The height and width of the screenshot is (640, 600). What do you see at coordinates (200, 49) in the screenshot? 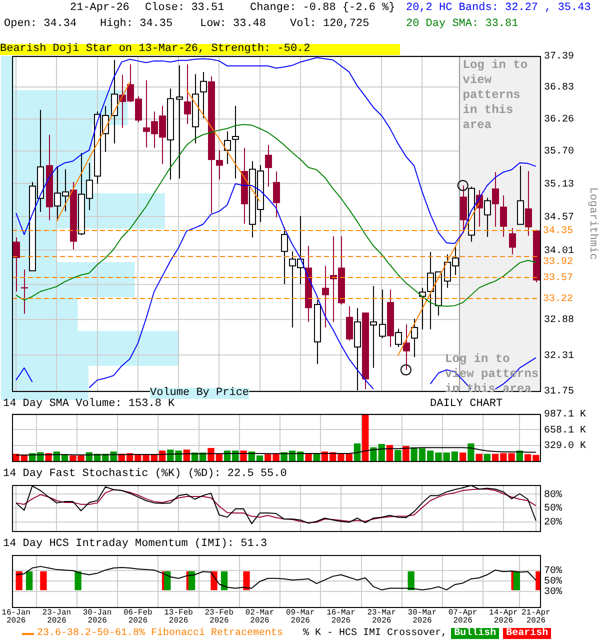
I see `text: Bearish Doji Star on 13-Mar-26, Strength: -50.2` at bounding box center [200, 49].